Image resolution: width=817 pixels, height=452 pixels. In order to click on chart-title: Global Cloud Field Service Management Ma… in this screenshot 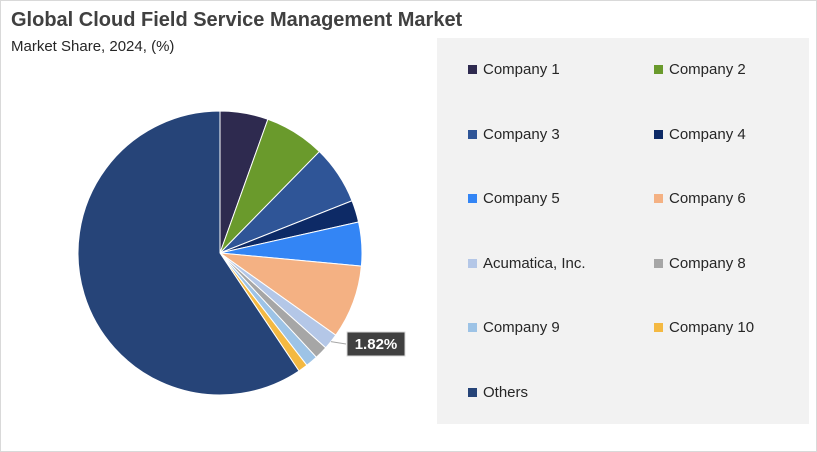, I will do `click(237, 20)`.